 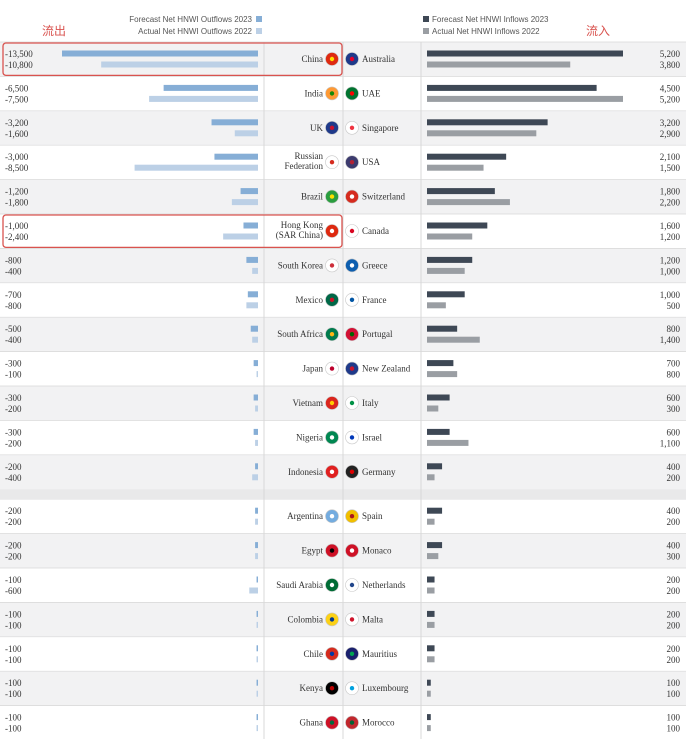 What do you see at coordinates (486, 31) in the screenshot?
I see `legend-inflow-actual-label: Actual Net HNWI Inflows 2022` at bounding box center [486, 31].